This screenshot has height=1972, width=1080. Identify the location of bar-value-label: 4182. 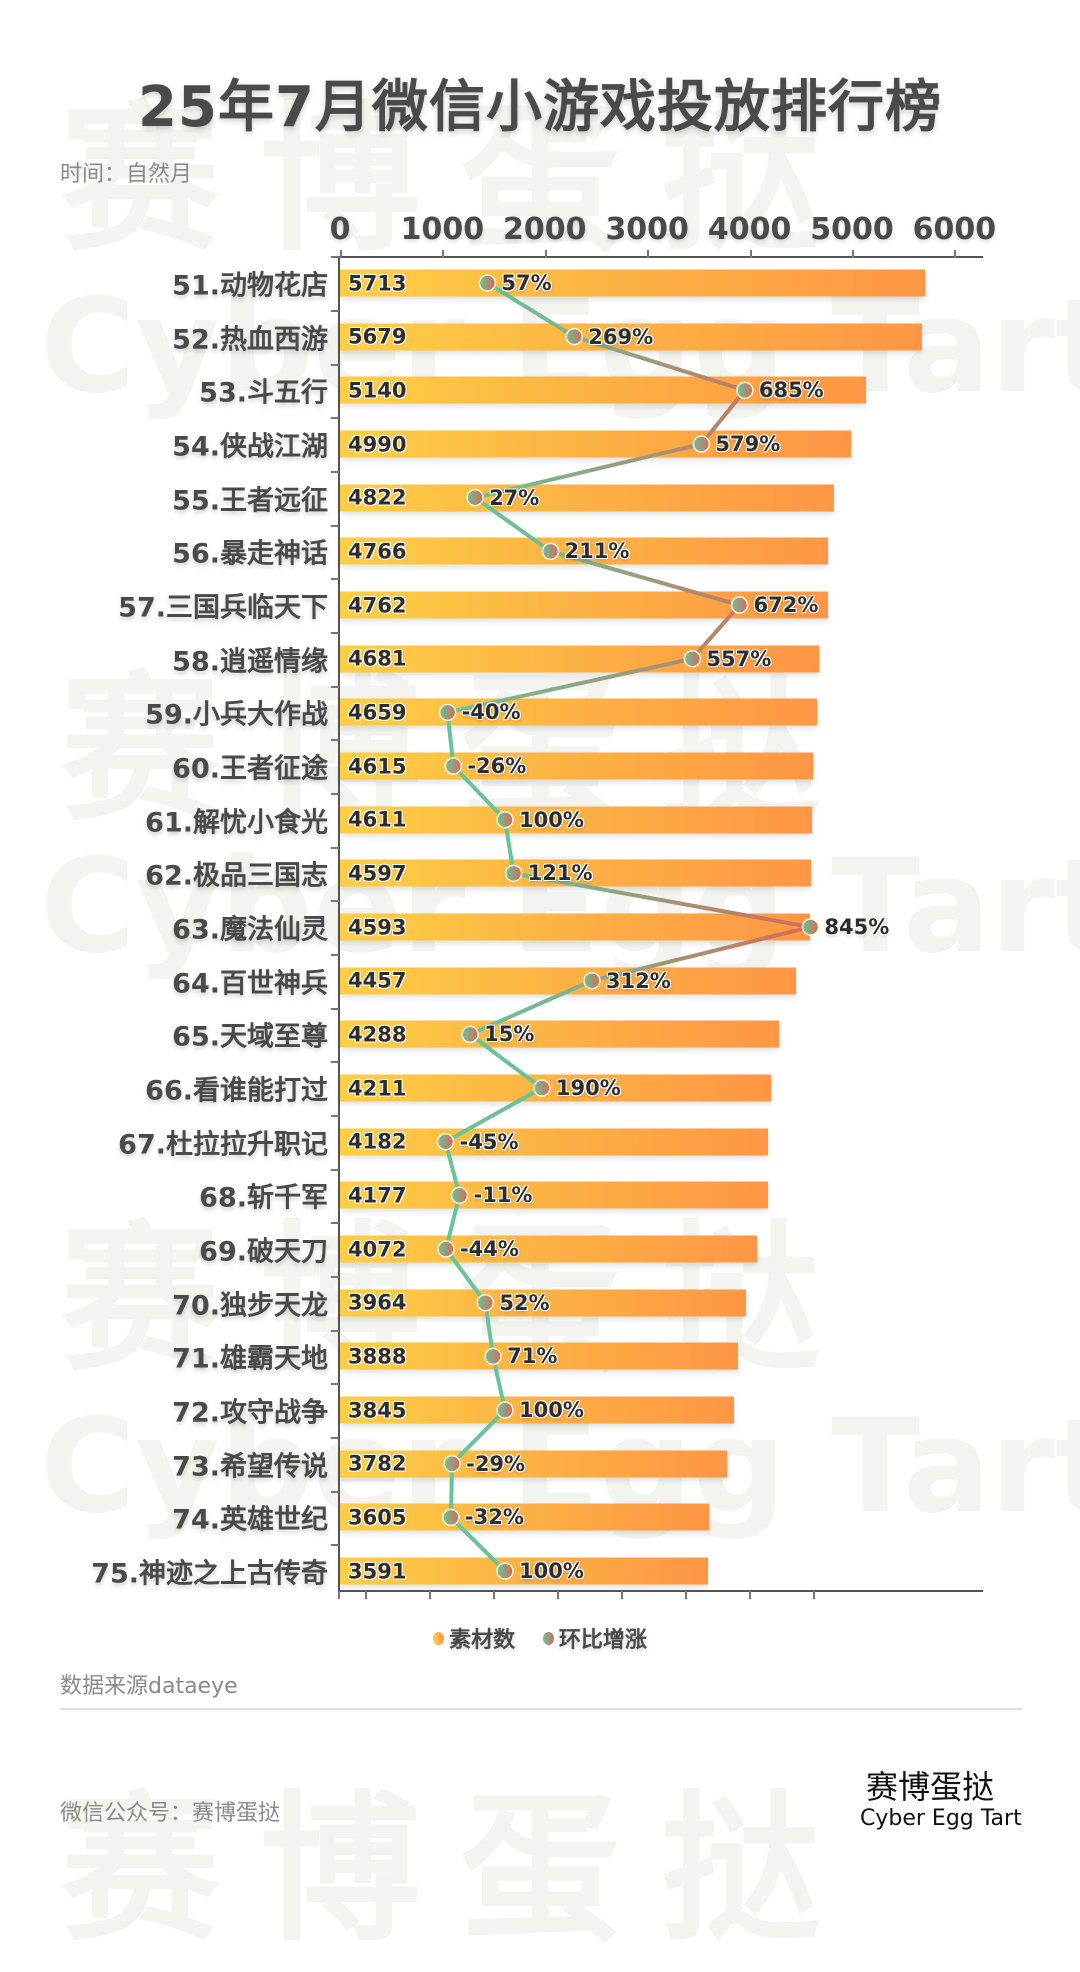
(377, 1141).